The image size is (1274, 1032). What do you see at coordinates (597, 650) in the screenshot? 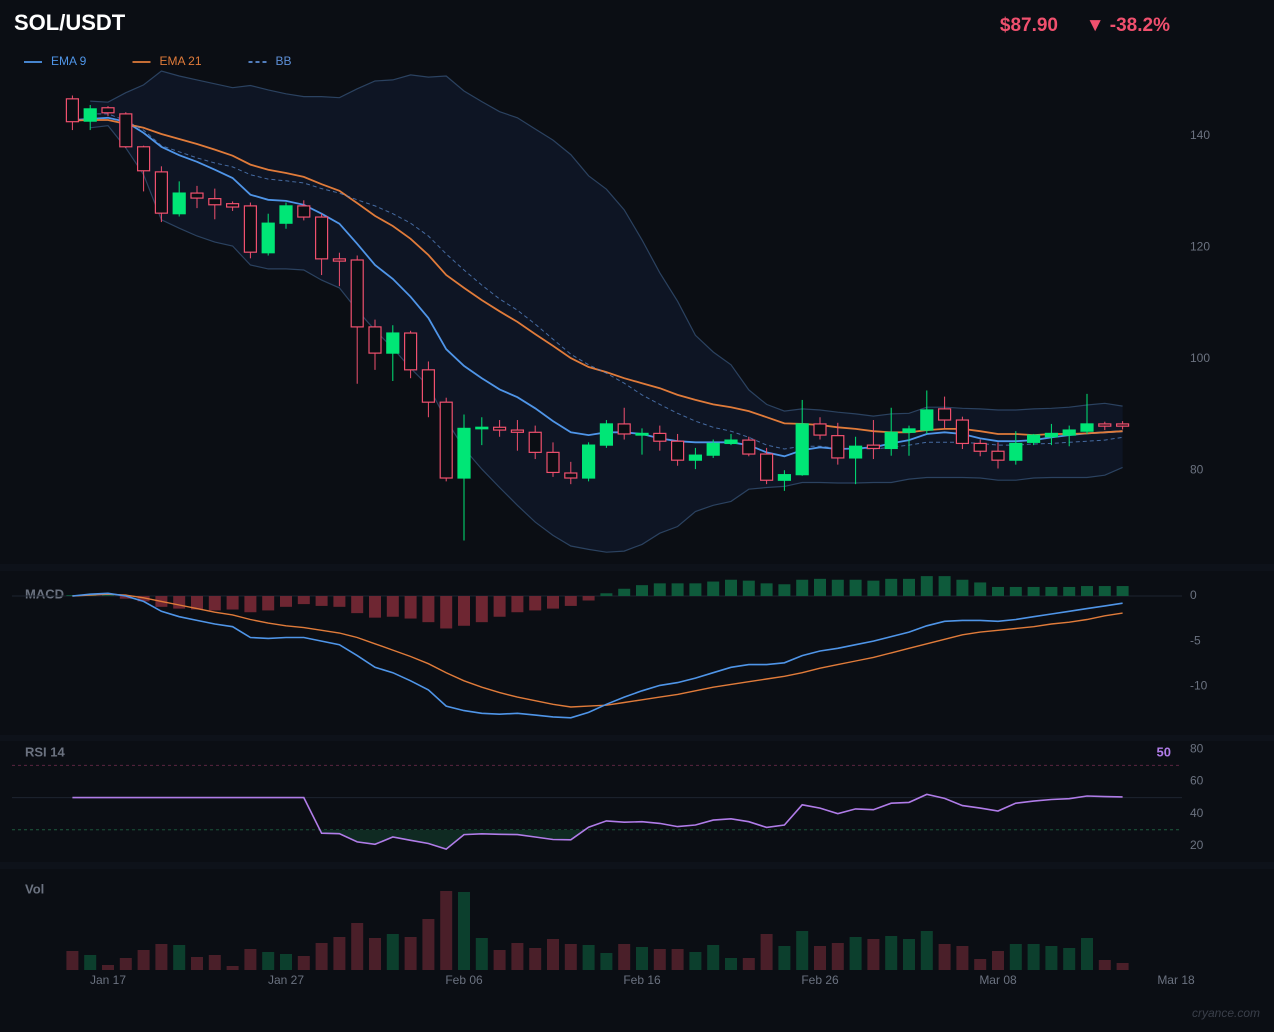
I see `signal-line` at bounding box center [597, 650].